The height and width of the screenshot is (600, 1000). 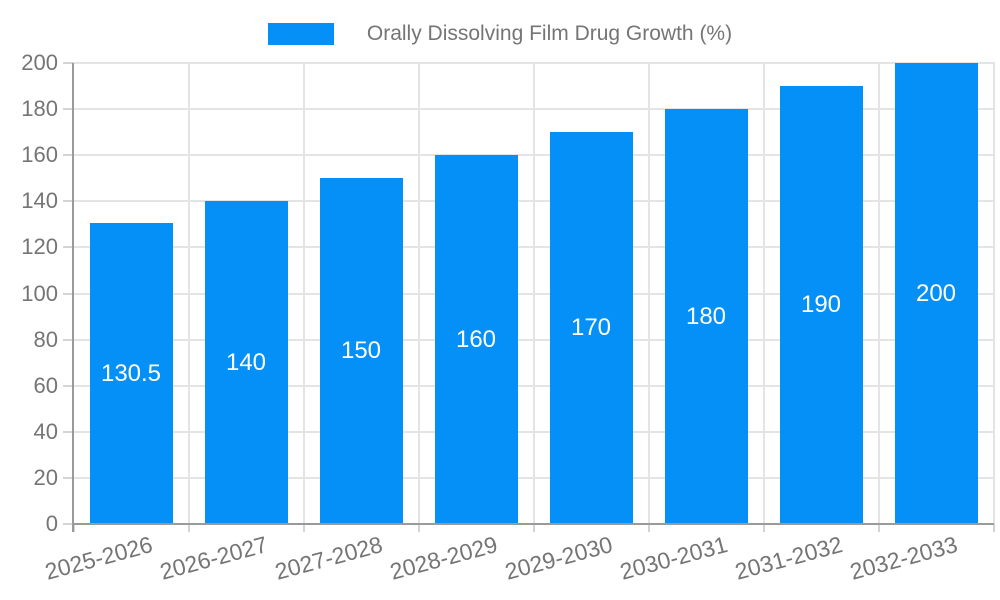 I want to click on y-axis-line, so click(x=73, y=297).